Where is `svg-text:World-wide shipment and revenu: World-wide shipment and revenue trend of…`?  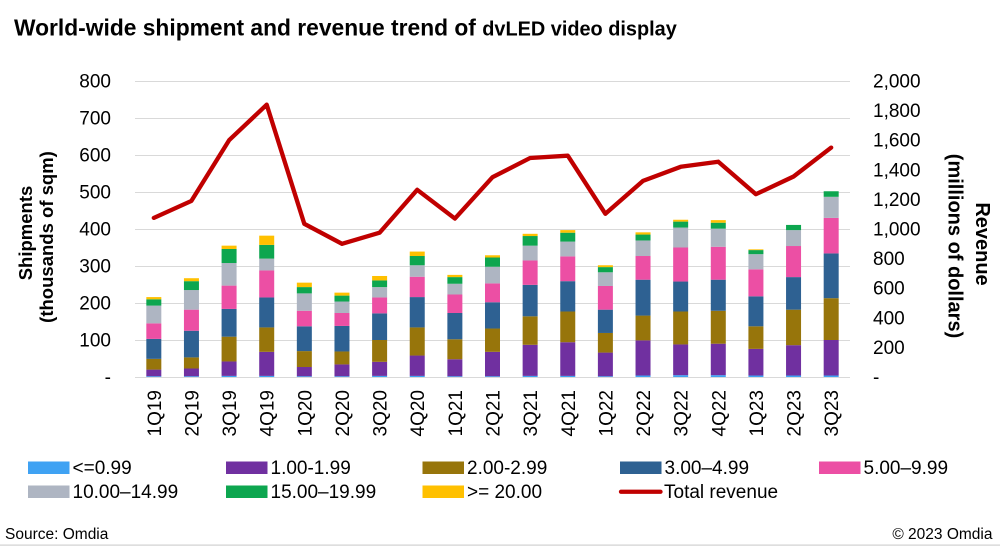 svg-text:World-wide shipment and revenu: World-wide shipment and revenue trend of… is located at coordinates (345, 28).